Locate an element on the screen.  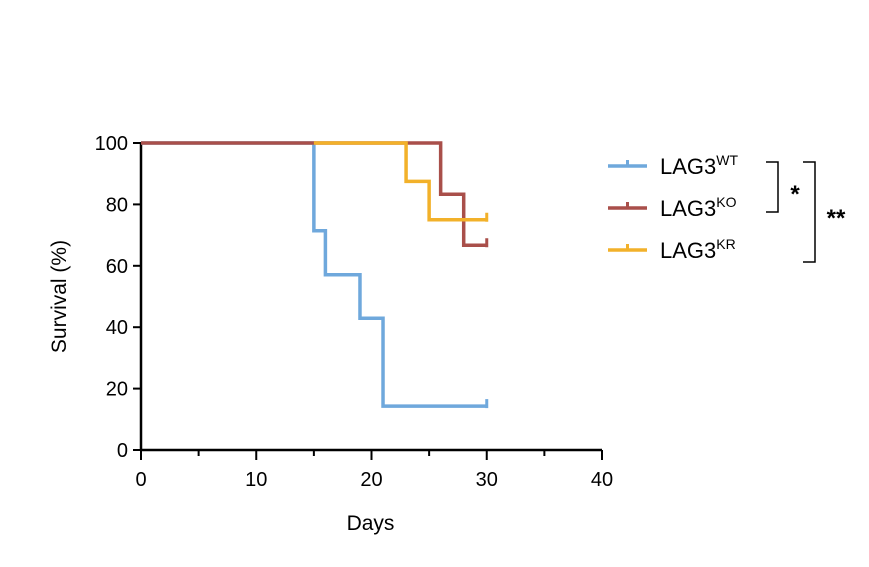
y-tick-label: 40 is located at coordinates (117, 328).